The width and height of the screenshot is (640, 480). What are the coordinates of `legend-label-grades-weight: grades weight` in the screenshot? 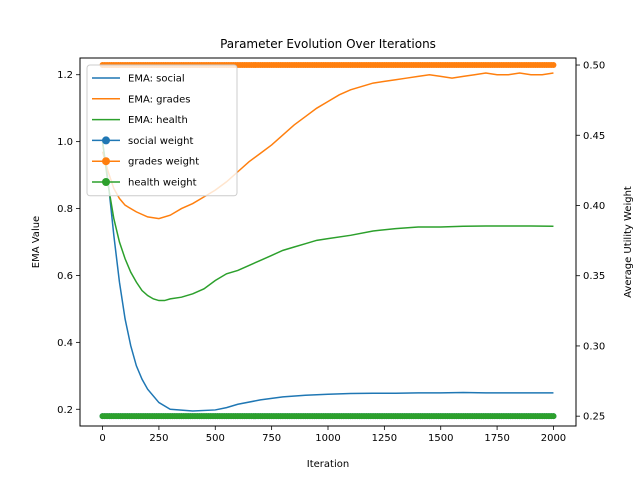 It's located at (163, 162).